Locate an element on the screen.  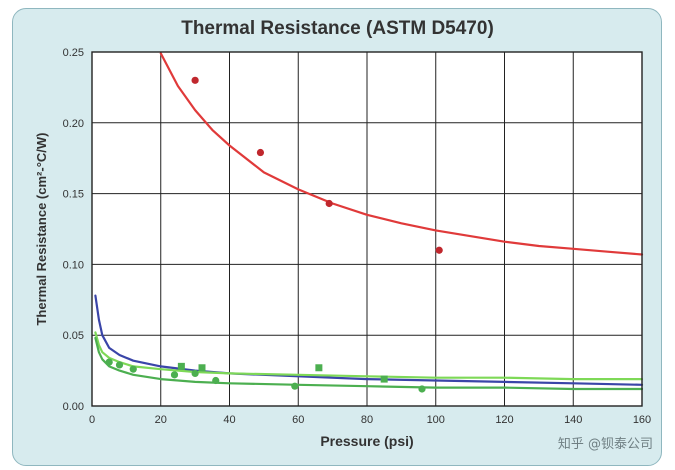
y-tick-label: 0.25 is located at coordinates (73, 53).